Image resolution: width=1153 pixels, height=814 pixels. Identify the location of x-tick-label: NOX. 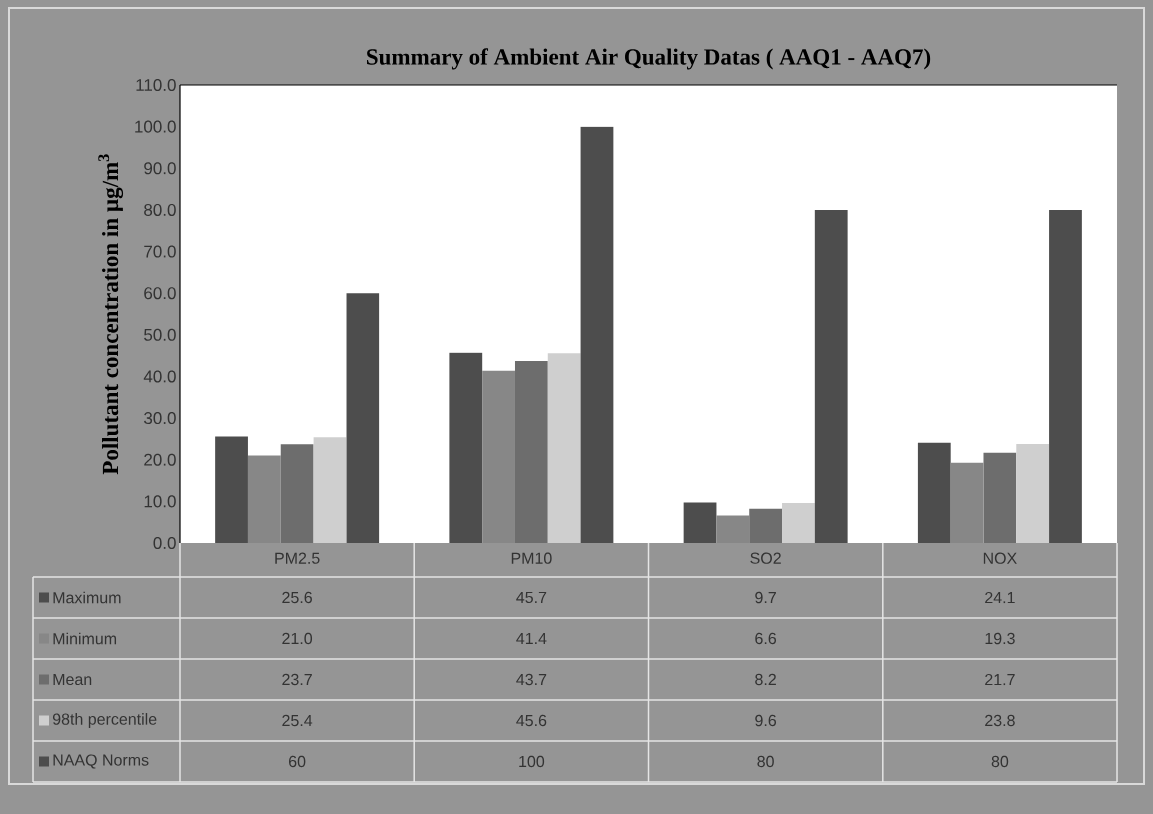
(1000, 558).